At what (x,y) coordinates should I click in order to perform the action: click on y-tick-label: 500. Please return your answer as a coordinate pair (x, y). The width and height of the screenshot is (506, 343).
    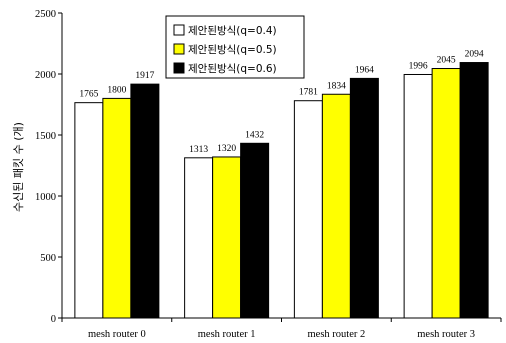
    Looking at the image, I should click on (48, 258).